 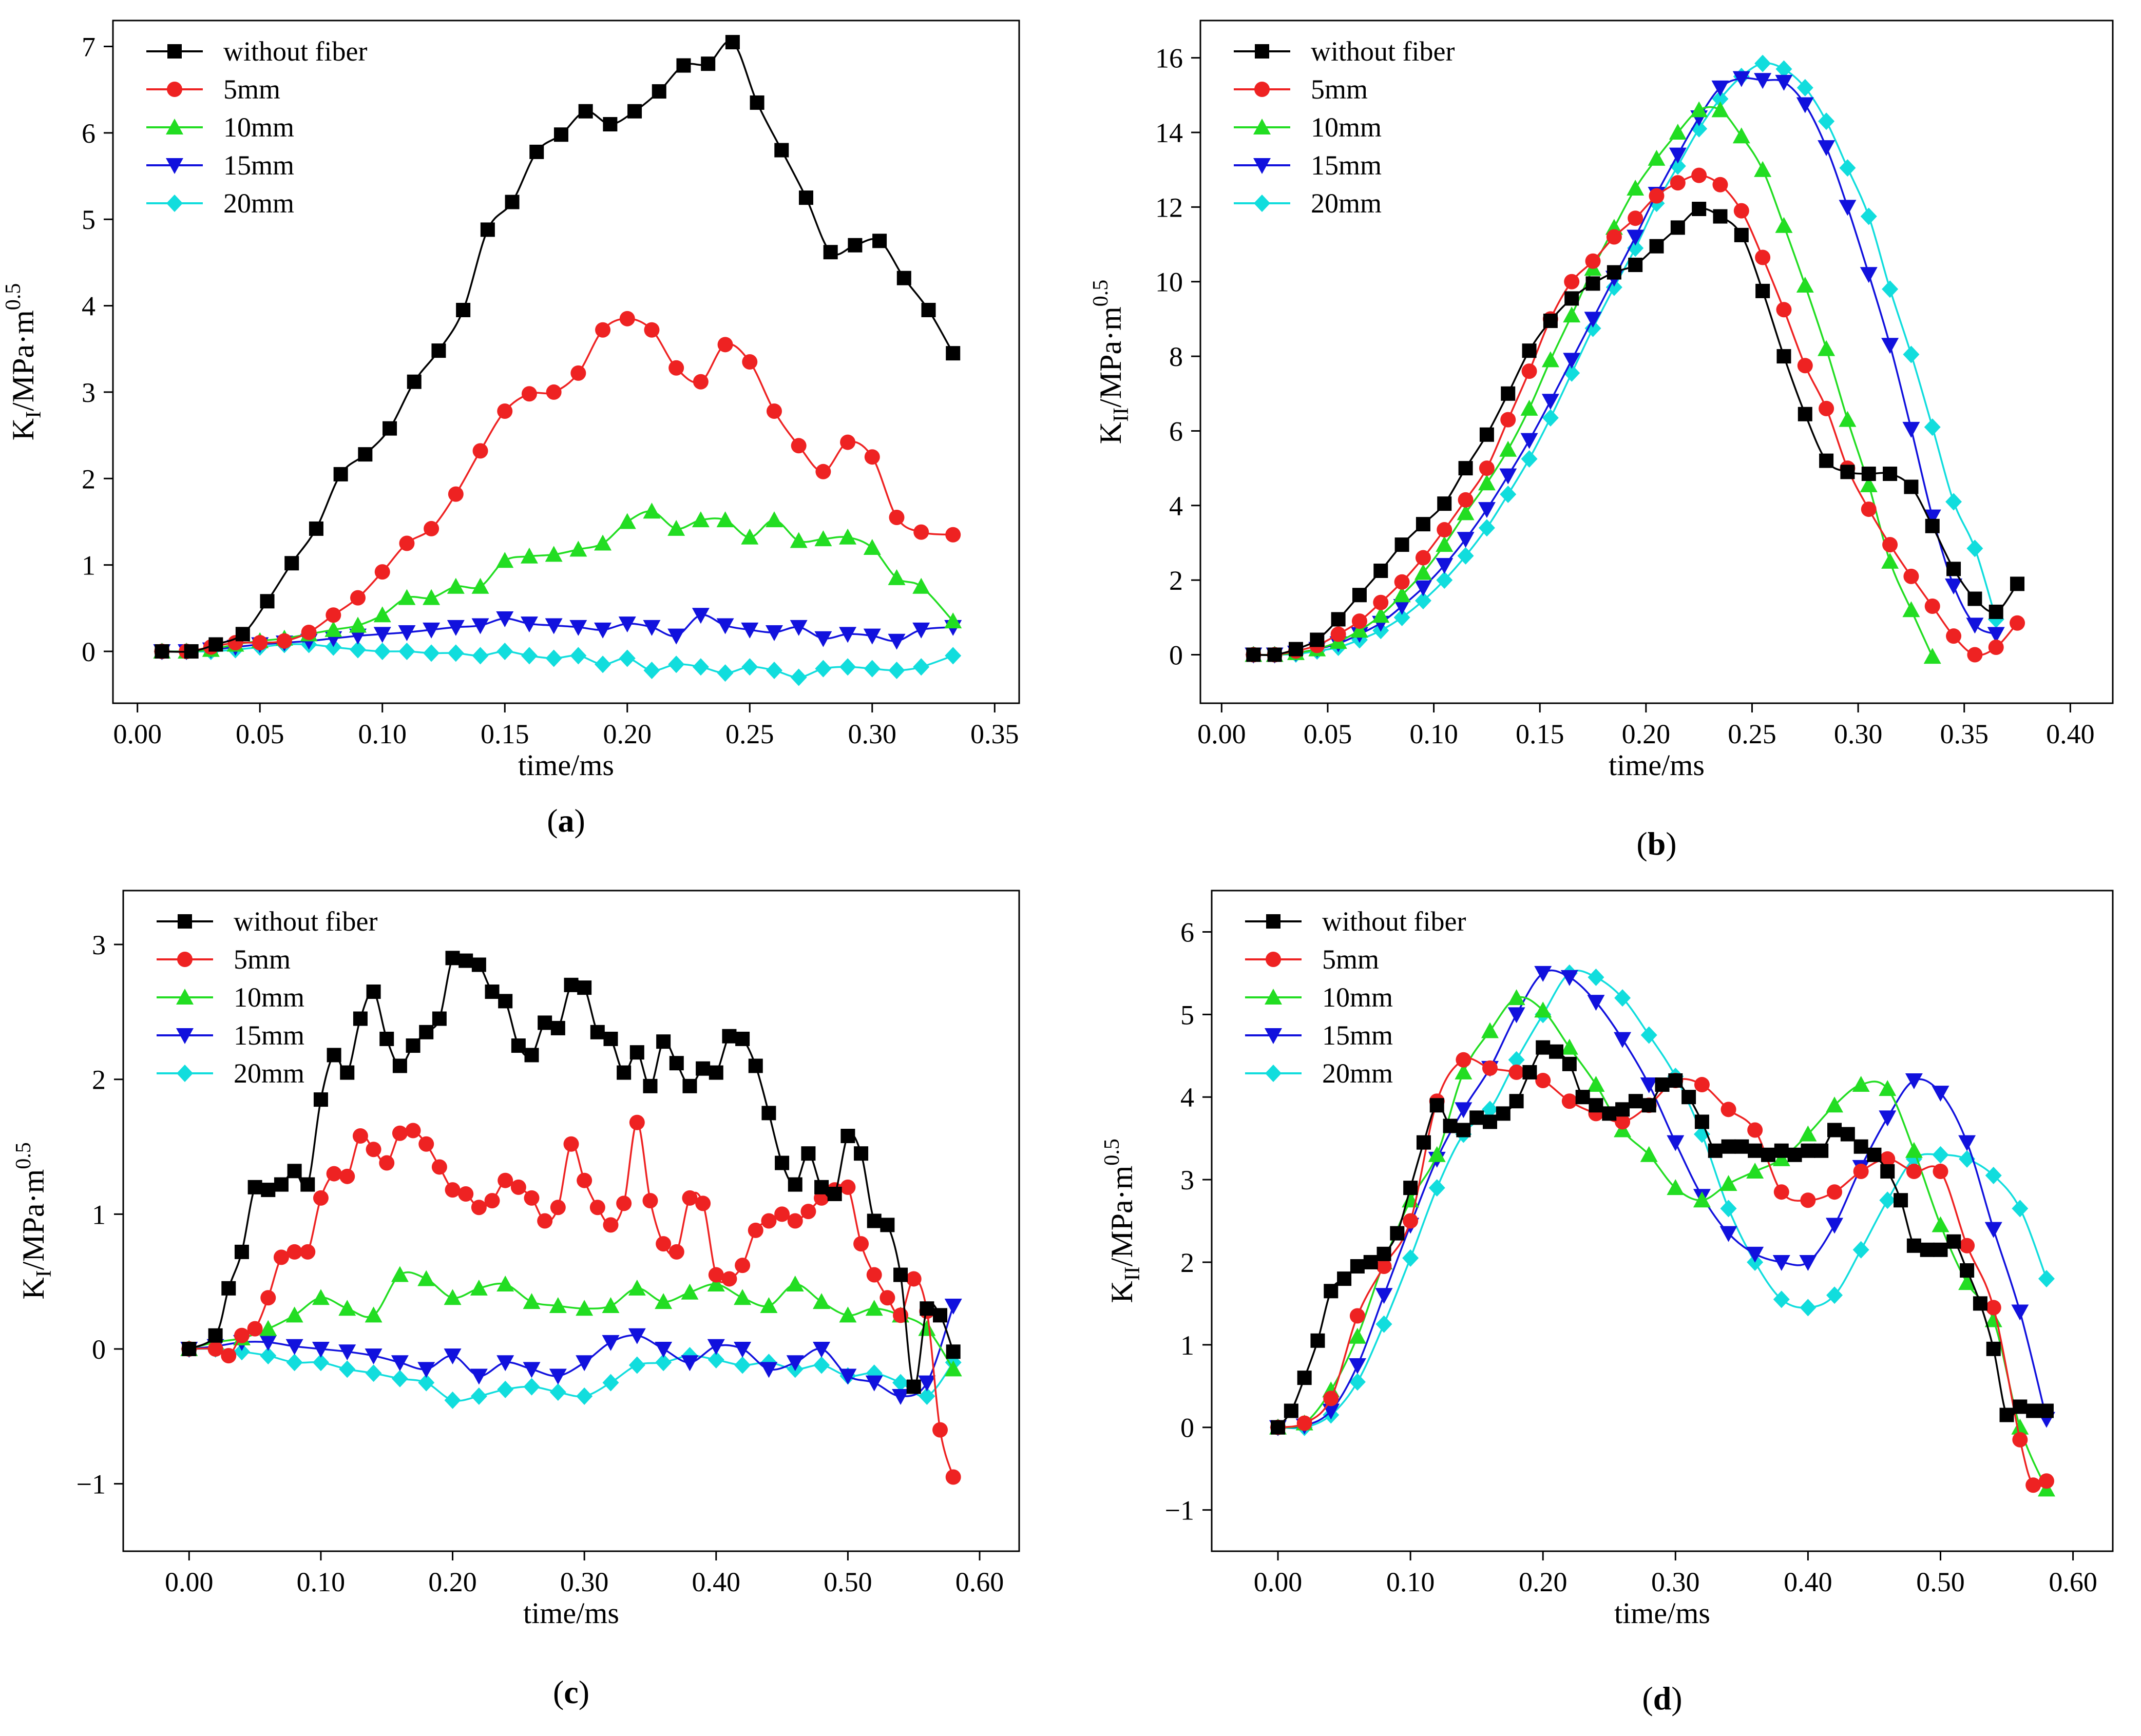 What do you see at coordinates (980, 1582) in the screenshot?
I see `x-tick-label: 0.60` at bounding box center [980, 1582].